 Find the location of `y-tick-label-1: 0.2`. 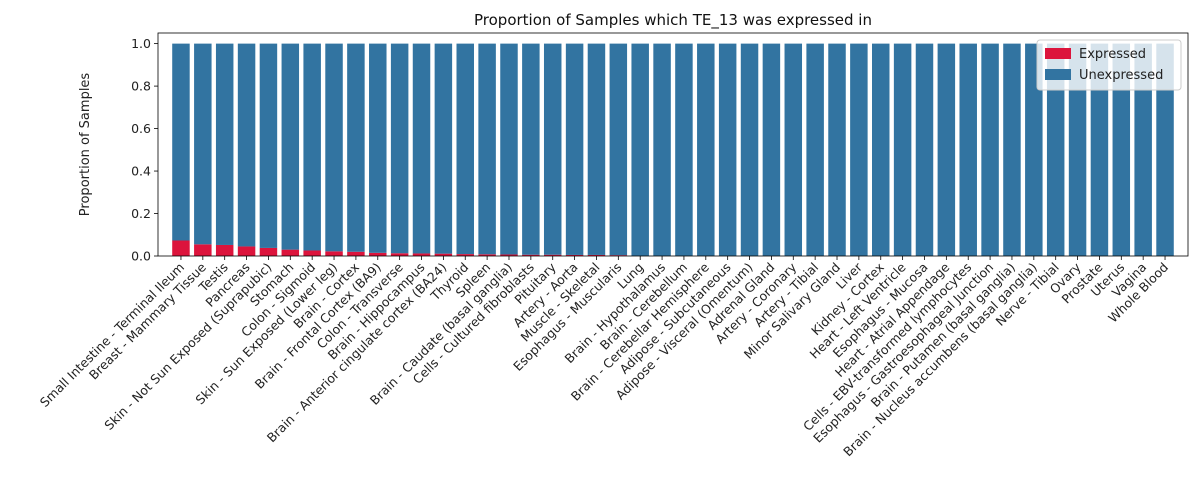

y-tick-label-1: 0.2 is located at coordinates (141, 213).